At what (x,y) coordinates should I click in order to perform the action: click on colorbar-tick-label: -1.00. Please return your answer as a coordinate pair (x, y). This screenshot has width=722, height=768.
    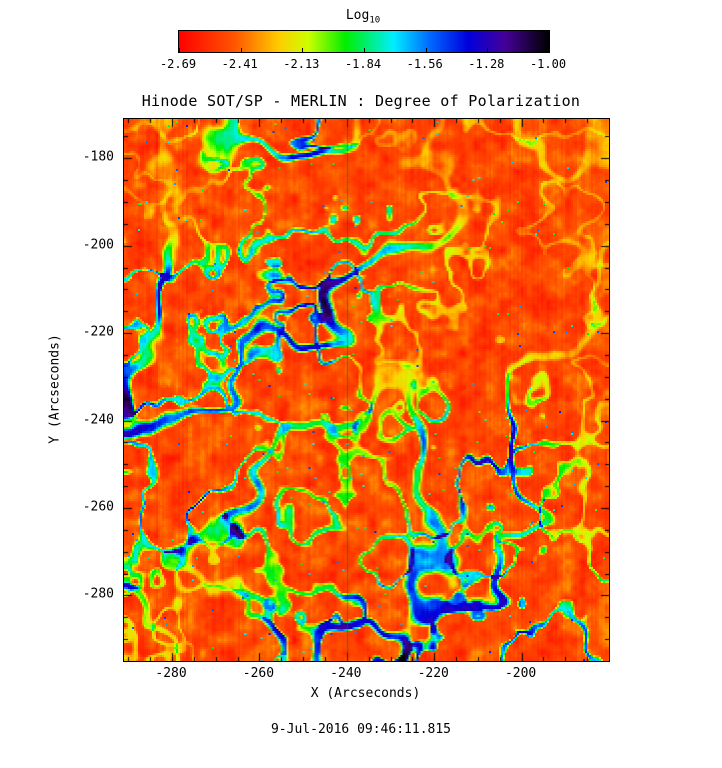
    Looking at the image, I should click on (548, 64).